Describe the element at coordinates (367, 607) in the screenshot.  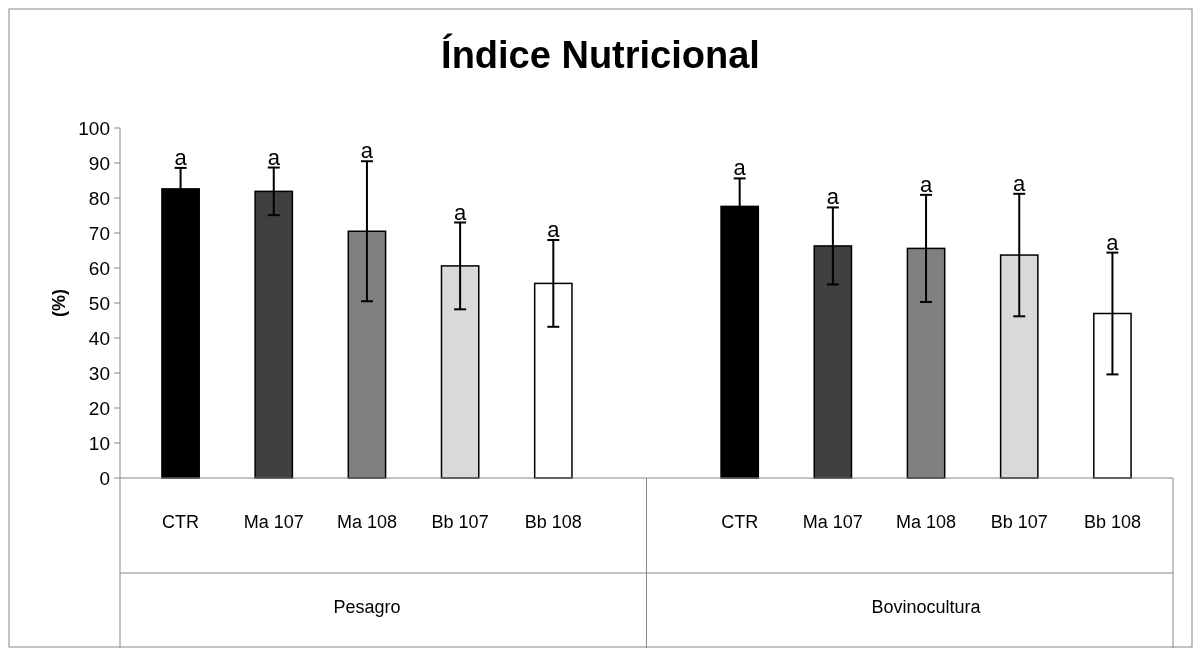
I see `text: Pesagro` at that location.